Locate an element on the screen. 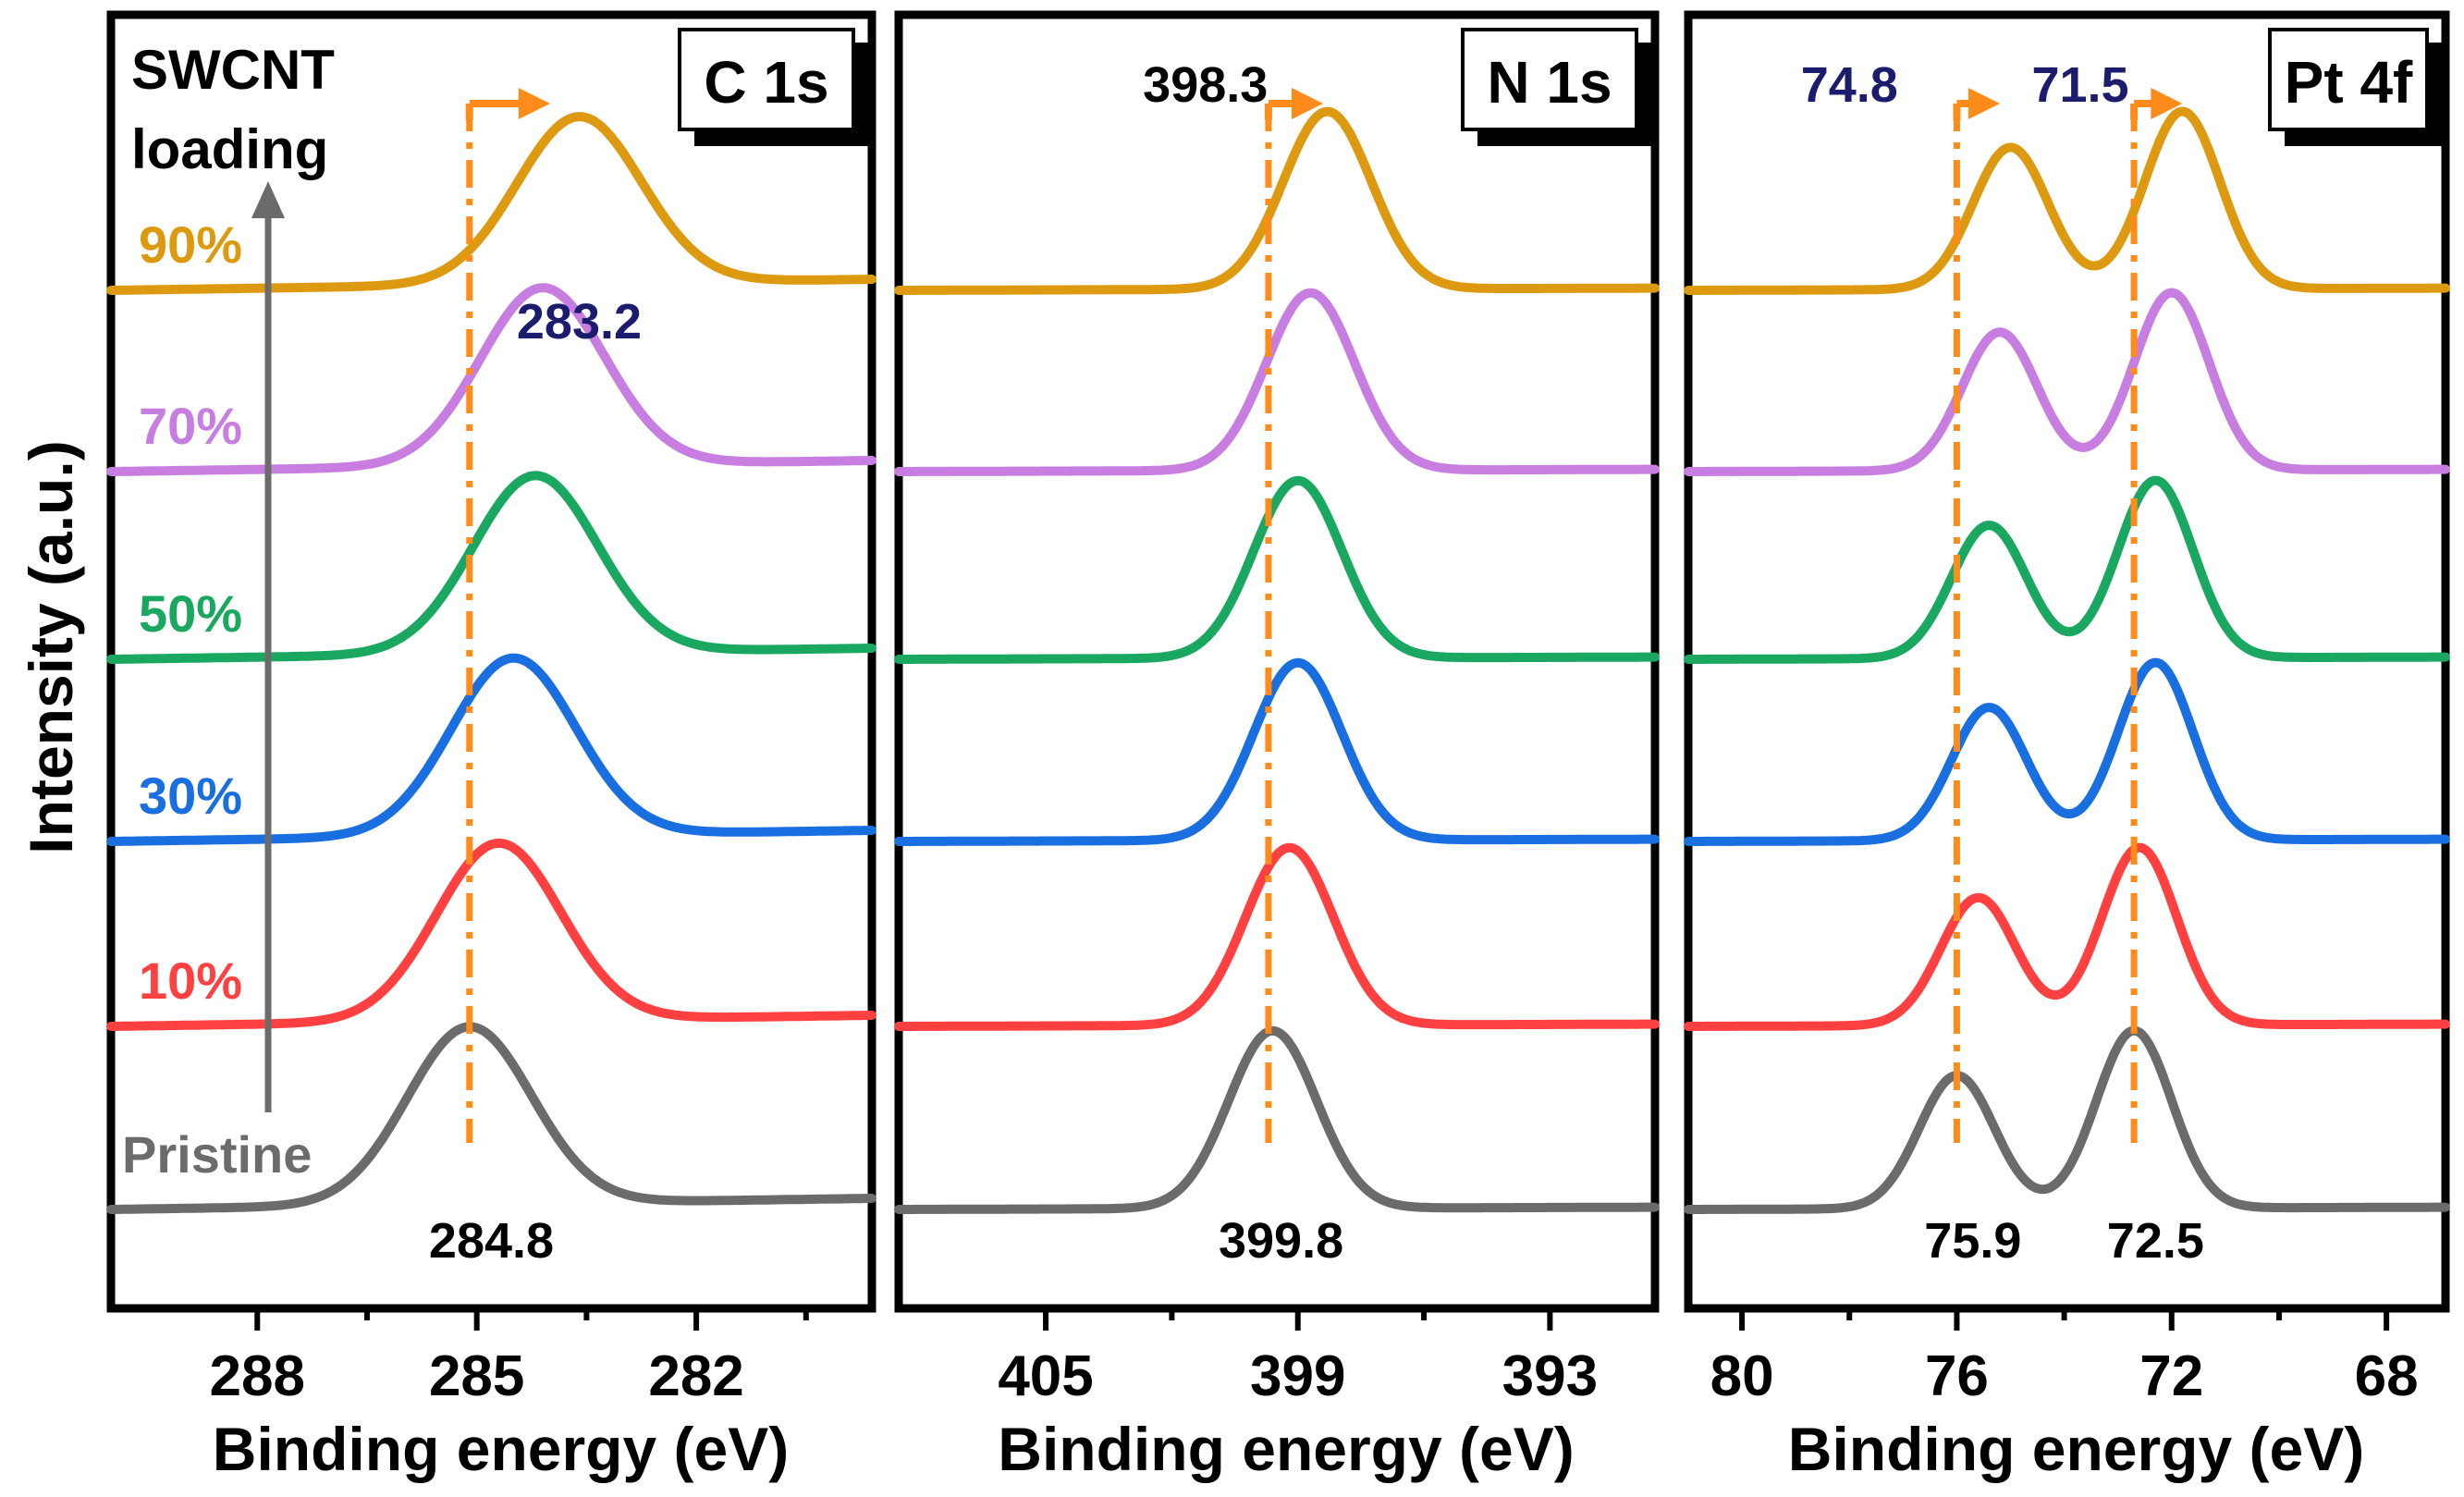  panel-tag: C 1s is located at coordinates (766, 82).